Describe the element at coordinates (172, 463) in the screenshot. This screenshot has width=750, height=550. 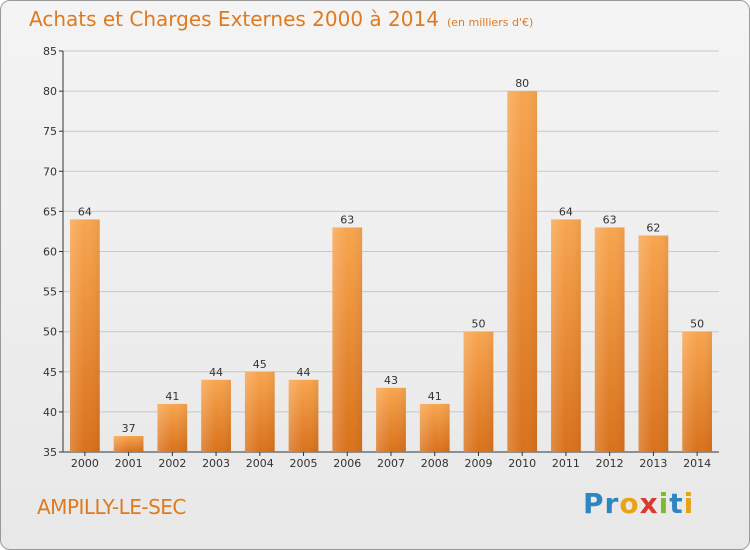
I see `x-tick-label: 2002` at that location.